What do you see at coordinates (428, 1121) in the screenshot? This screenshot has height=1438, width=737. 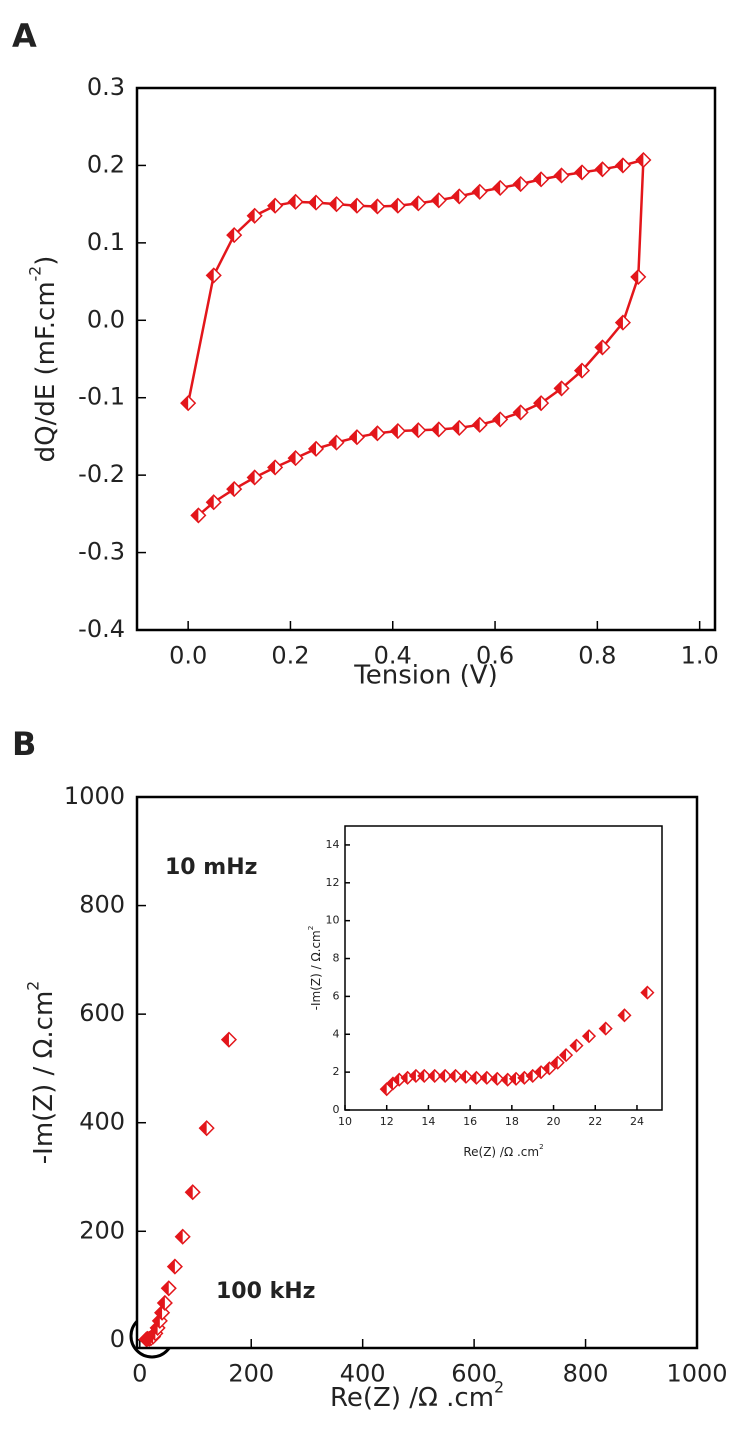 I see `x-tick-label: 14` at bounding box center [428, 1121].